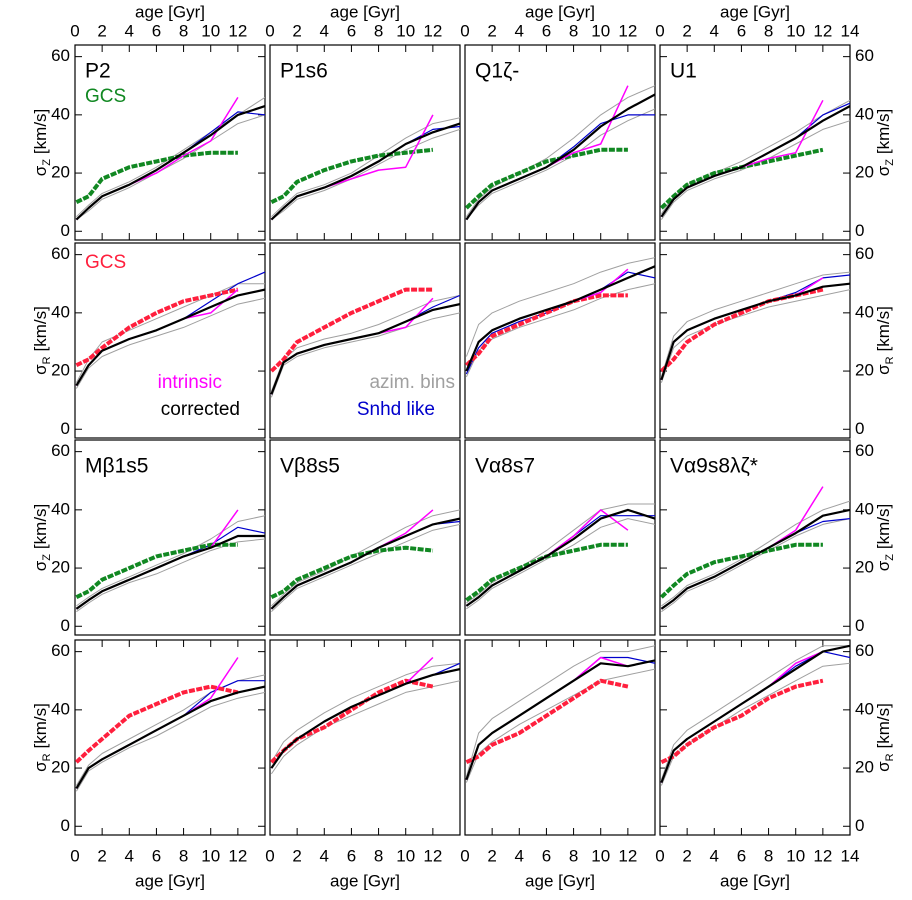  I want to click on legend-entry: corrected, so click(200, 409).